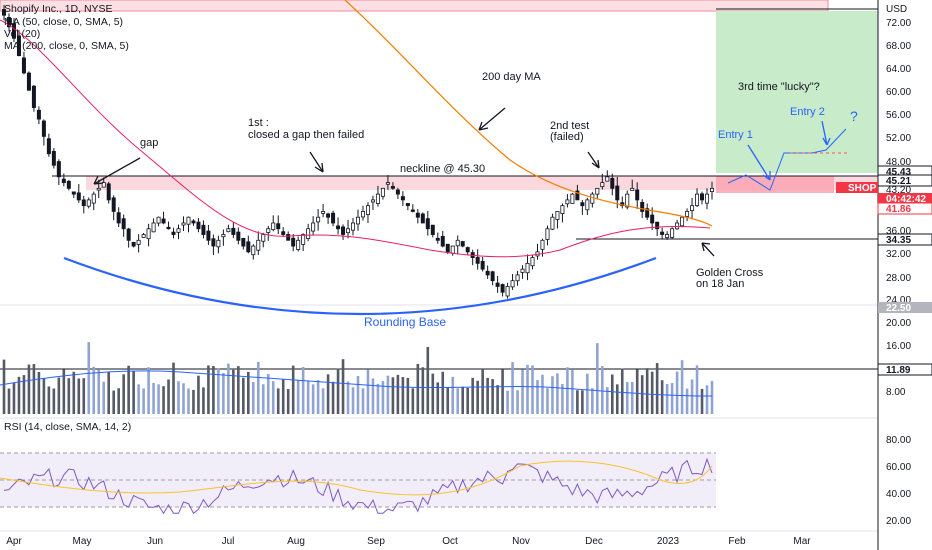 Image resolution: width=932 pixels, height=550 pixels. What do you see at coordinates (316, 162) in the screenshot?
I see `first-test-arrow` at bounding box center [316, 162].